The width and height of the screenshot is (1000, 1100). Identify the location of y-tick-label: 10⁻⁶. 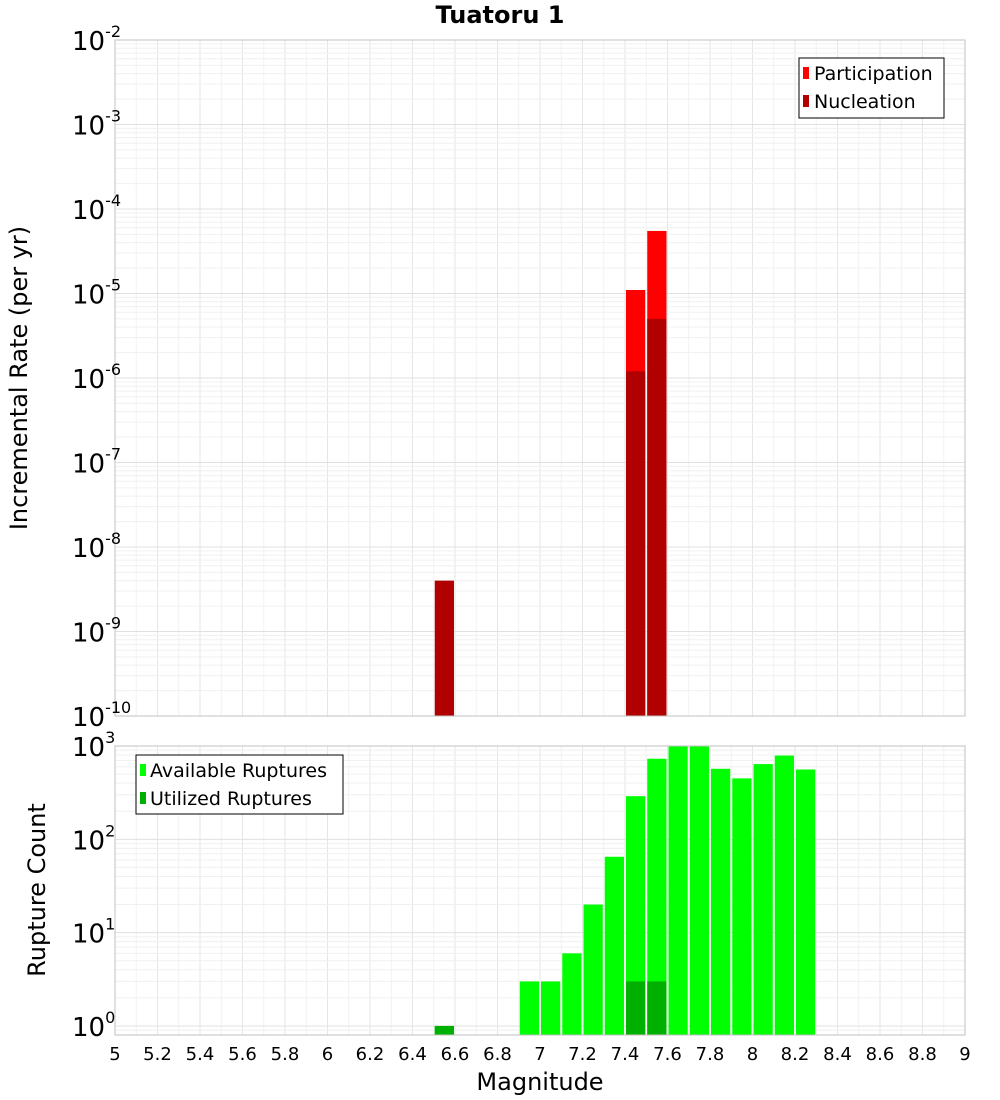
(96, 377).